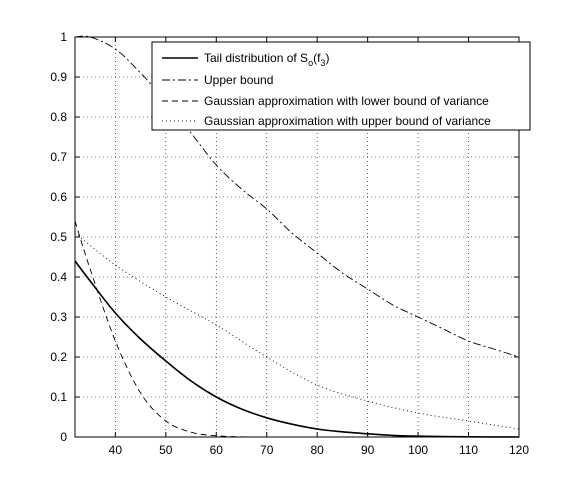 The width and height of the screenshot is (575, 492). Describe the element at coordinates (58, 317) in the screenshot. I see `y-tick-label: 0.3` at that location.